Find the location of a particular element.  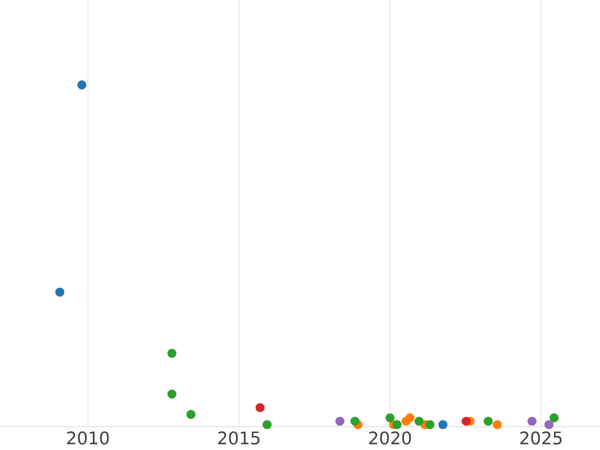

x-tick-label: 2010 is located at coordinates (88, 437).